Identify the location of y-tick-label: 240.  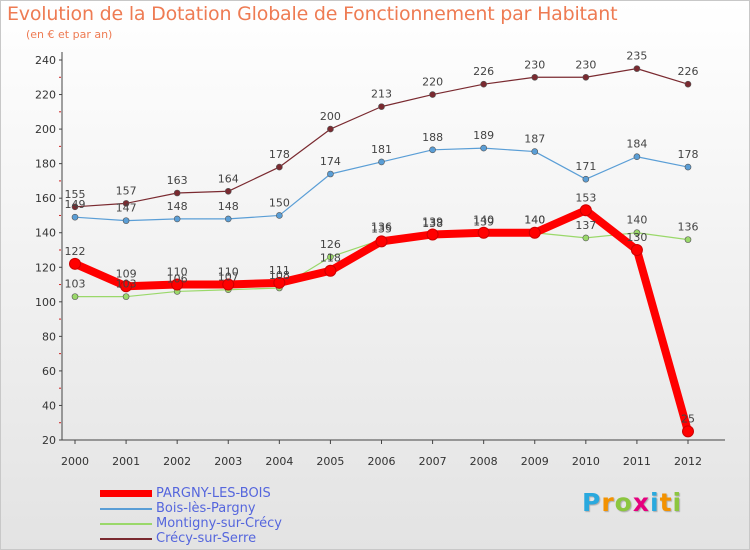
(45, 60).